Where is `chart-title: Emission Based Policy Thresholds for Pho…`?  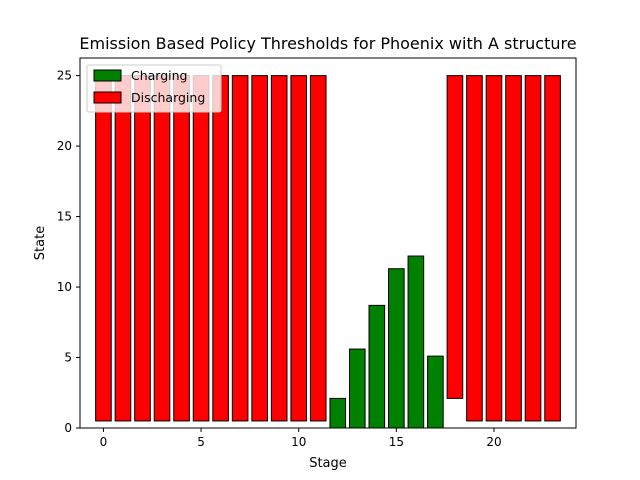
chart-title: Emission Based Policy Thresholds for Pho… is located at coordinates (327, 43).